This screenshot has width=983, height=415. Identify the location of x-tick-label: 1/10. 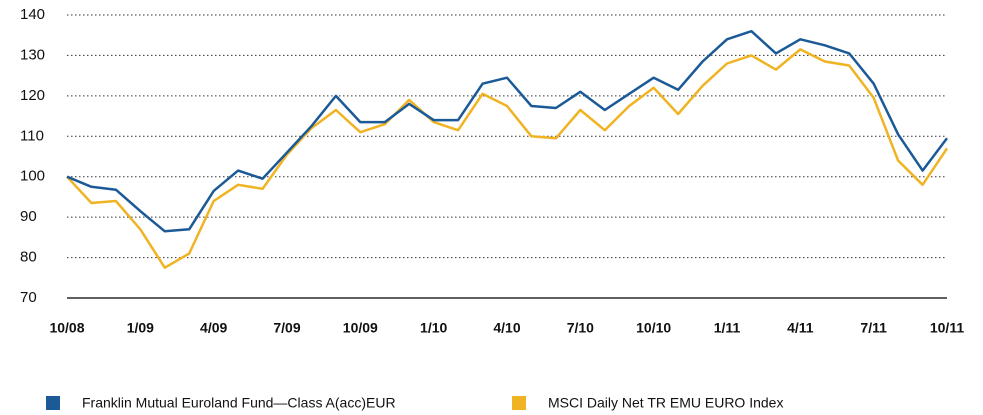
(433, 328).